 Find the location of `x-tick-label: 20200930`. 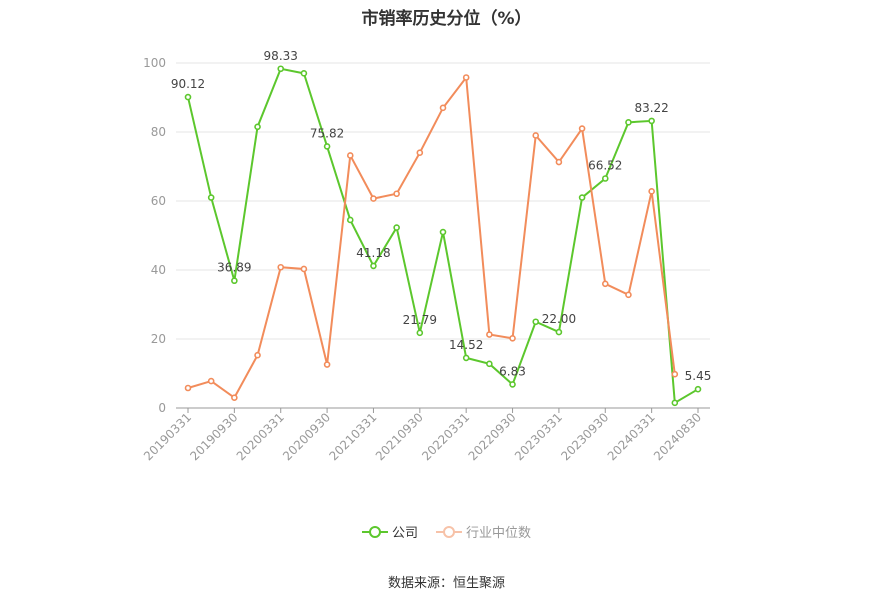

x-tick-label: 20200930 is located at coordinates (306, 436).